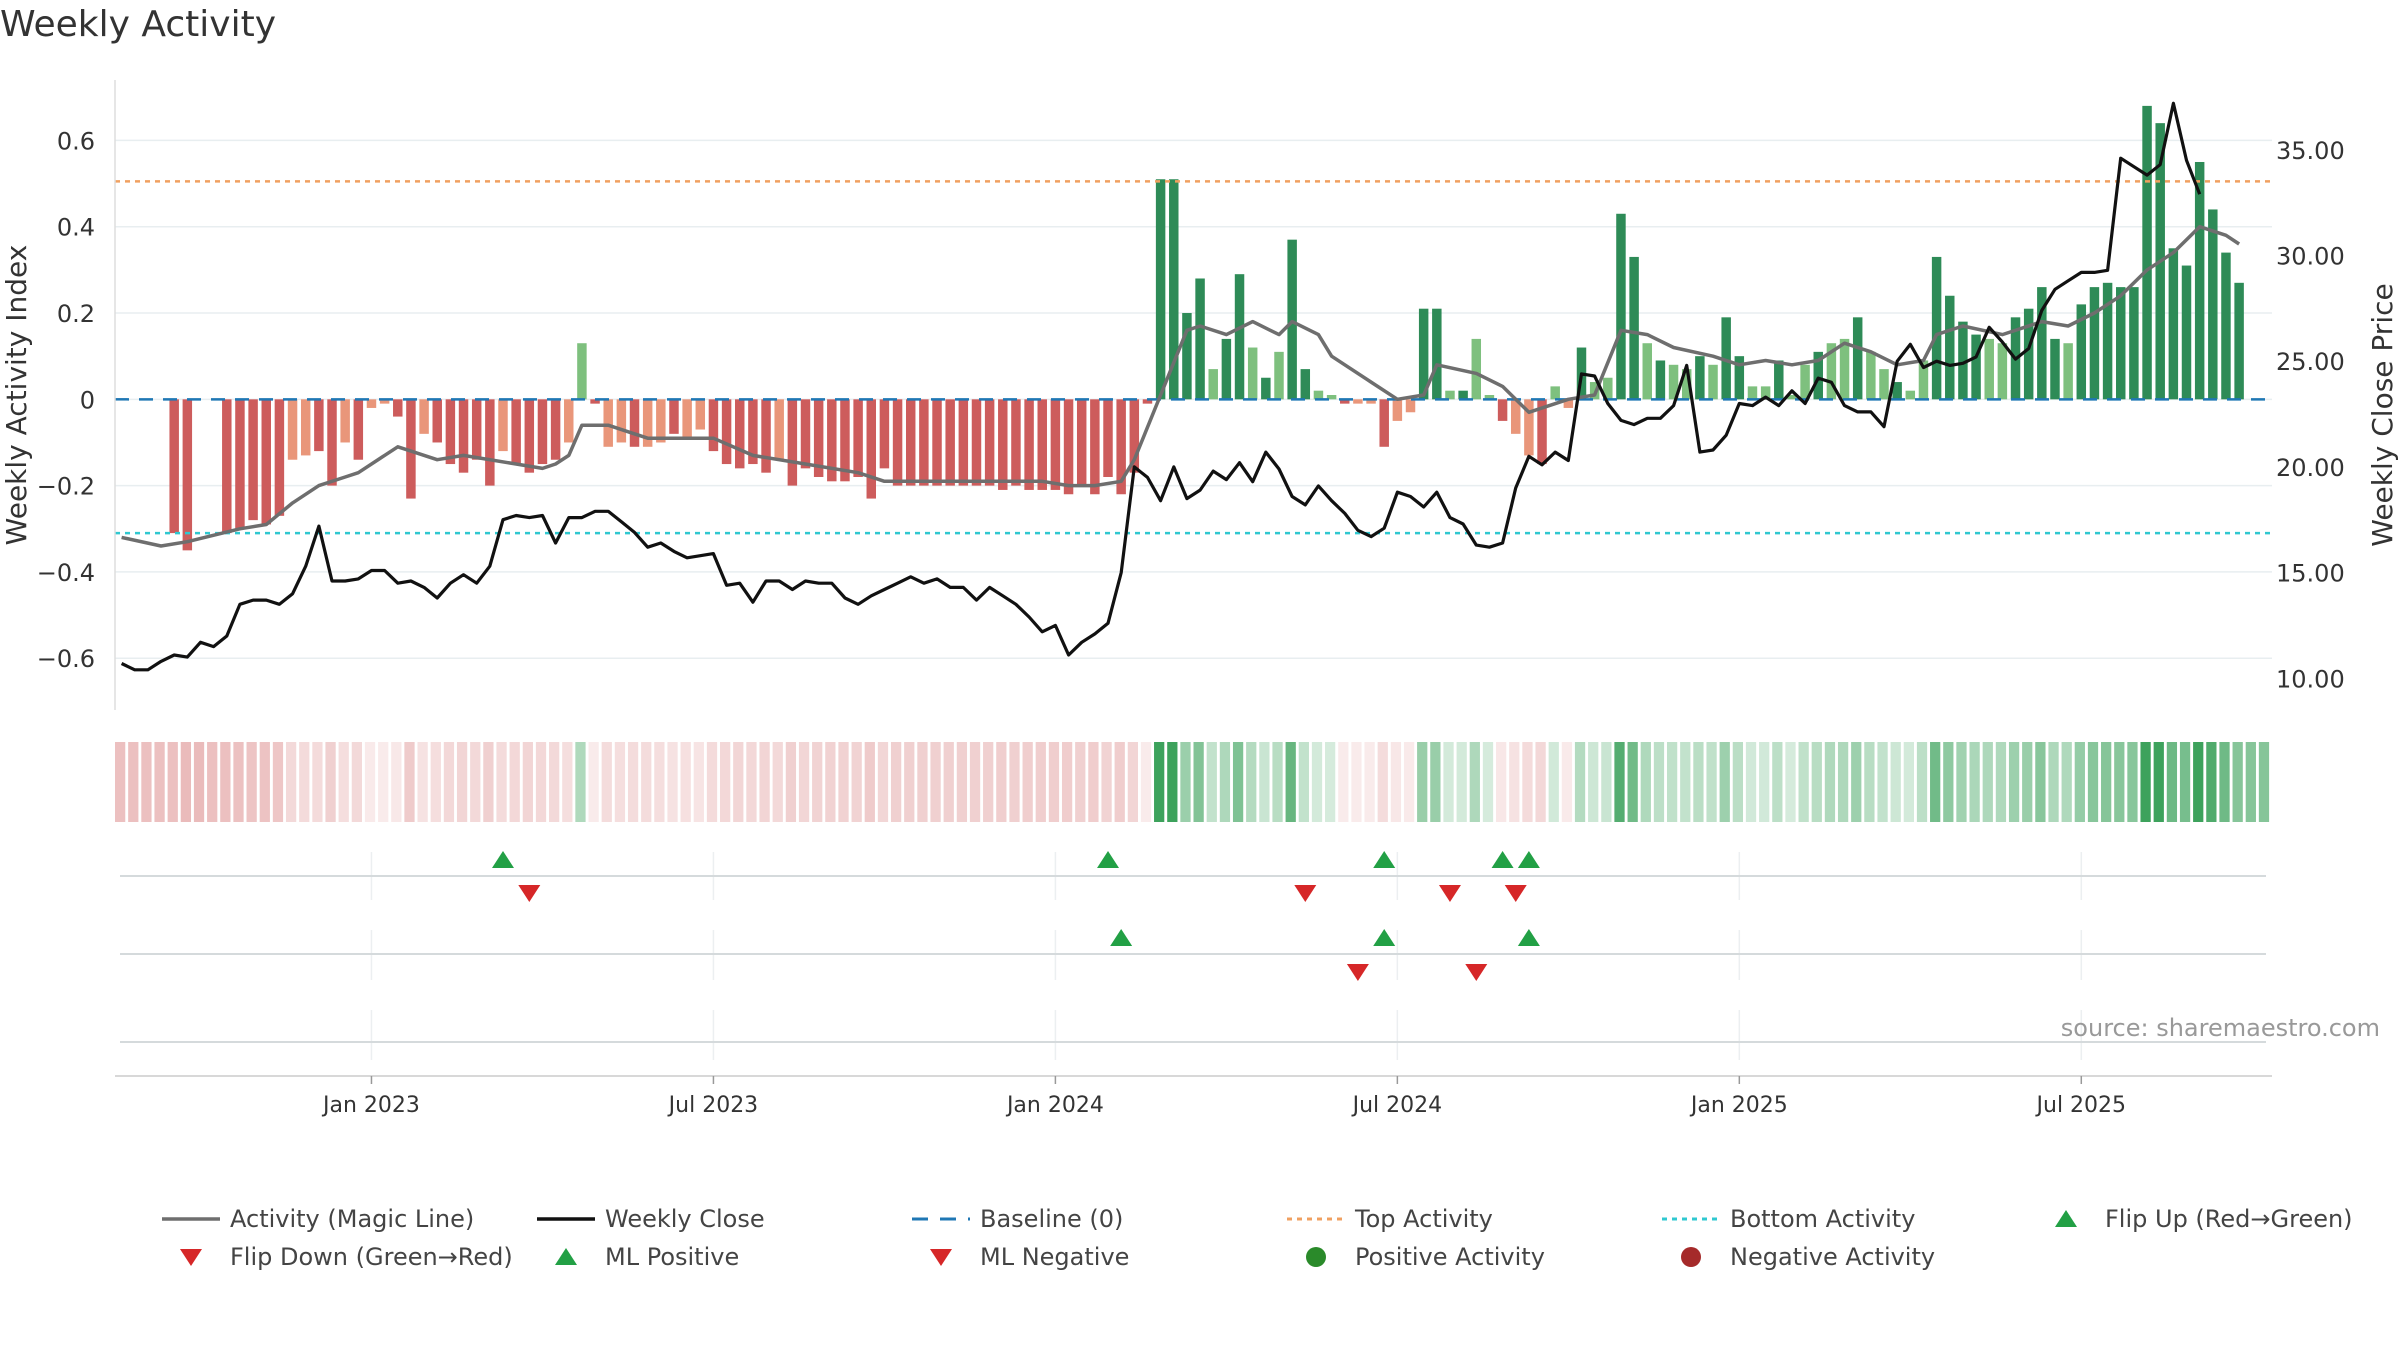  What do you see at coordinates (1528, 937) in the screenshot?
I see `ml-positive-marker` at bounding box center [1528, 937].